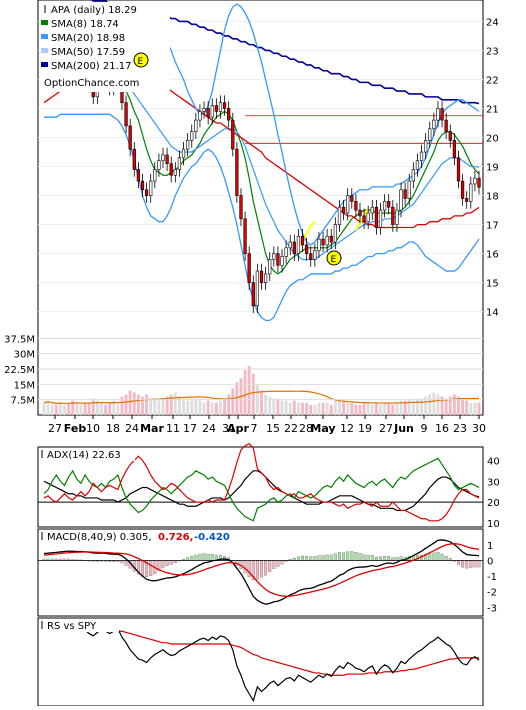 The height and width of the screenshot is (710, 526). Describe the element at coordinates (460, 428) in the screenshot. I see `x-axis-label: 23` at that location.